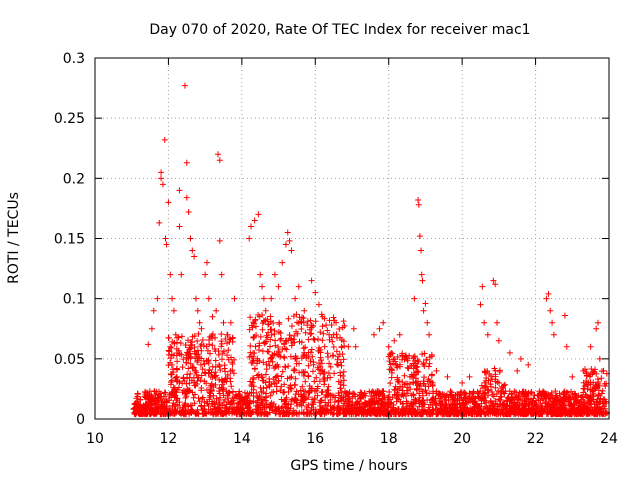 This screenshot has width=640, height=485. What do you see at coordinates (462, 439) in the screenshot?
I see `x-tick-label: 20` at bounding box center [462, 439].